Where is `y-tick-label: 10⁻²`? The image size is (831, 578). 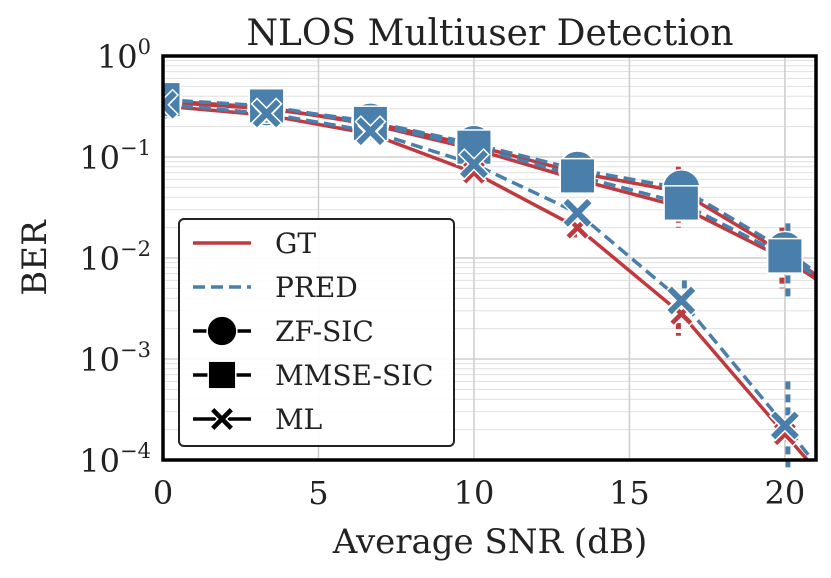
y-tick-label: 10⁻² is located at coordinates (115, 257).